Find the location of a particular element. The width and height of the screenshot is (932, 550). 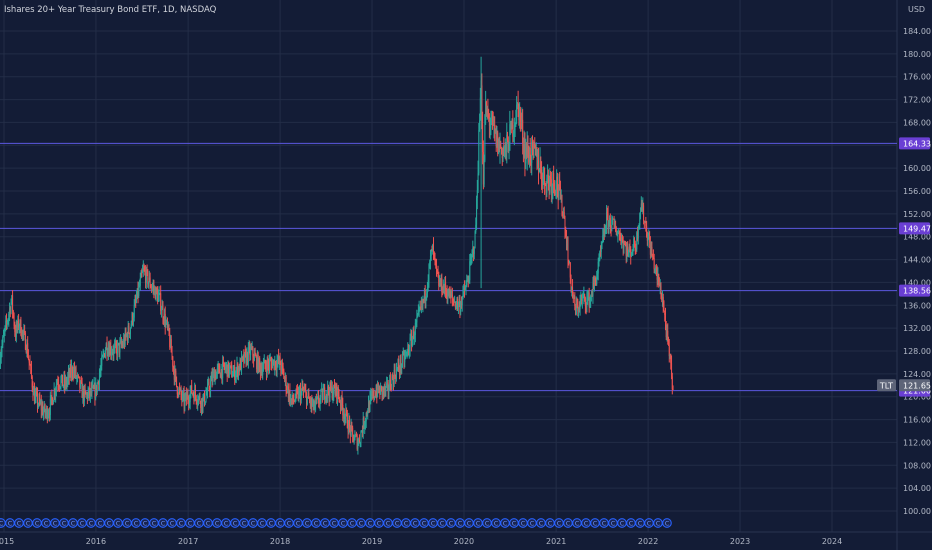

time-axis: 2015 2016 2017 2018 2019 2020 2021 2022 2023 2024 is located at coordinates (421, 541).